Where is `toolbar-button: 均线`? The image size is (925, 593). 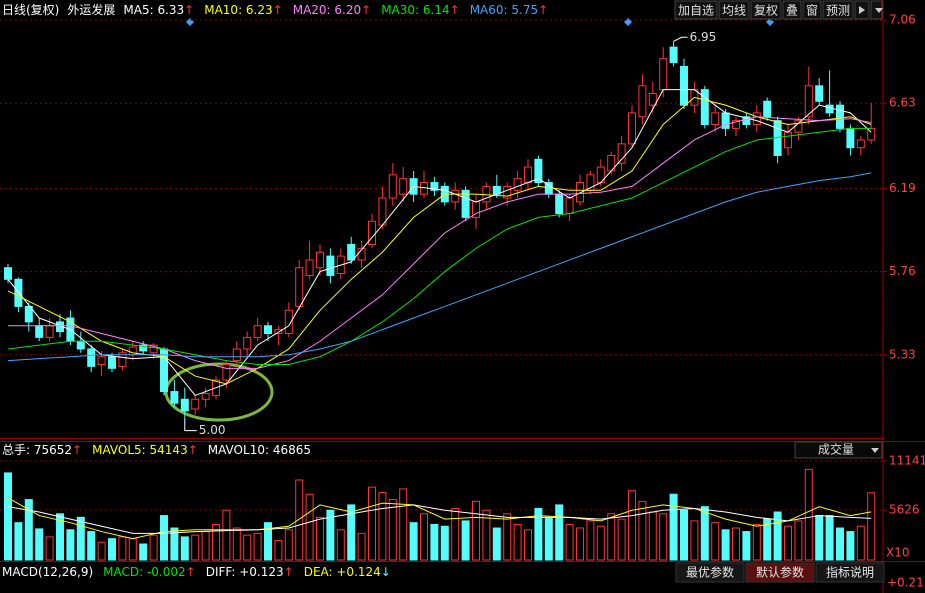 toolbar-button: 均线 is located at coordinates (734, 10).